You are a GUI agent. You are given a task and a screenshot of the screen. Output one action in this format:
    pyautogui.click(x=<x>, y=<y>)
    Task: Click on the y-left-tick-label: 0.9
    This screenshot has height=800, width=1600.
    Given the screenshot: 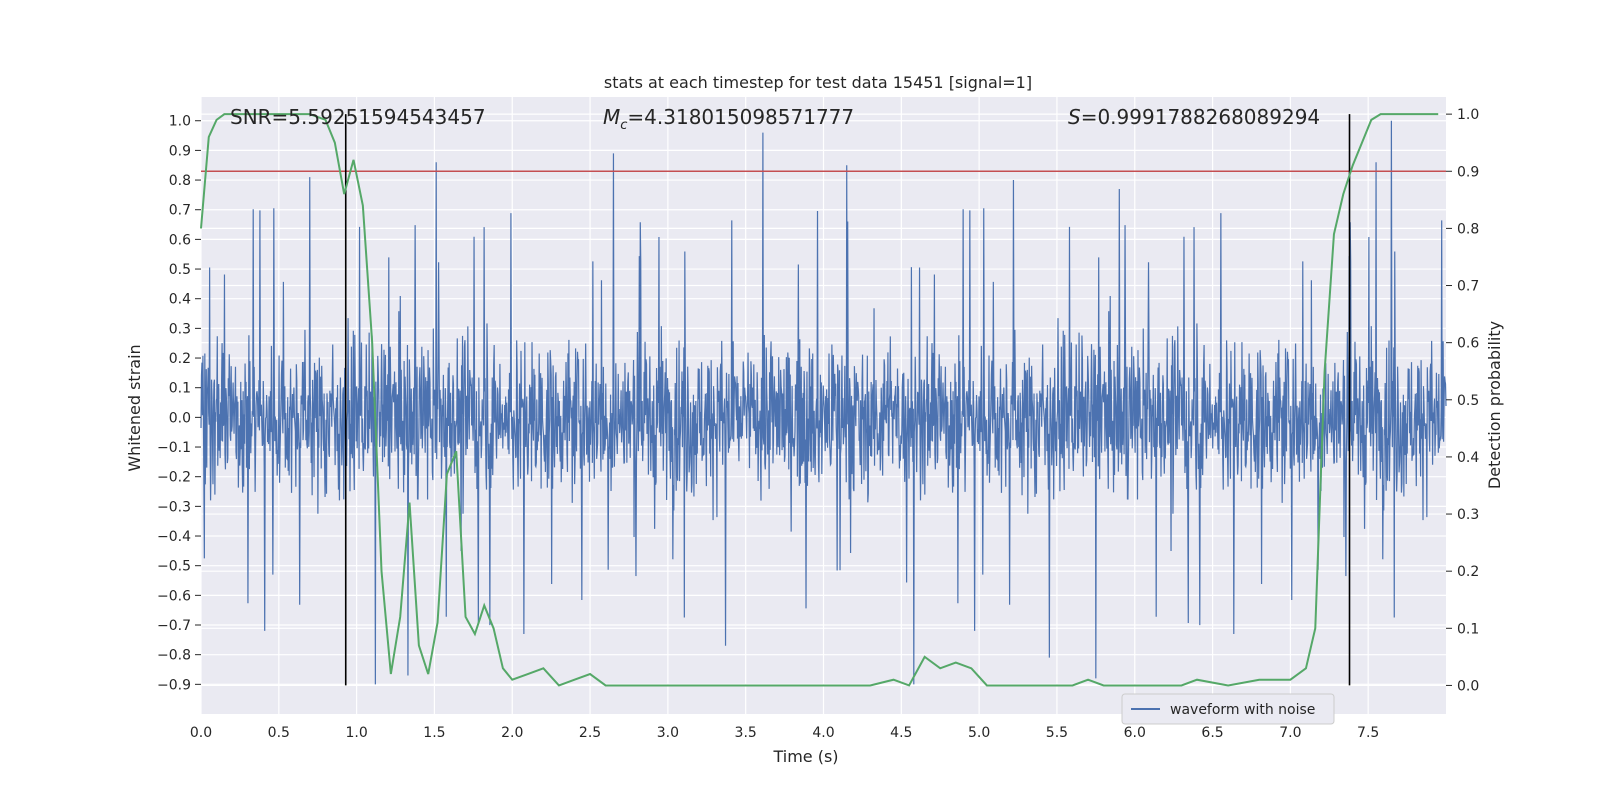 What is the action you would take?
    pyautogui.click(x=180, y=151)
    